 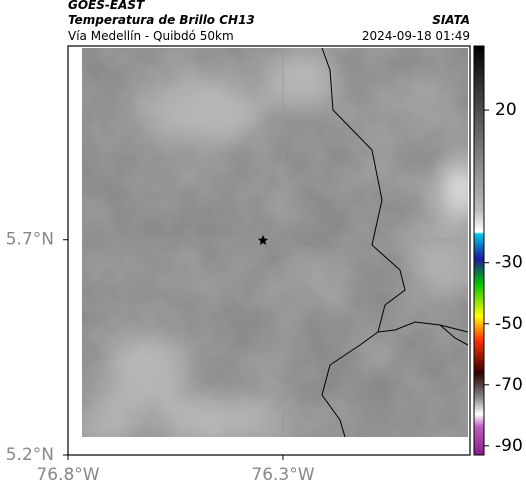 What do you see at coordinates (509, 263) in the screenshot?
I see `colorbar-tick-label: -30` at bounding box center [509, 263].